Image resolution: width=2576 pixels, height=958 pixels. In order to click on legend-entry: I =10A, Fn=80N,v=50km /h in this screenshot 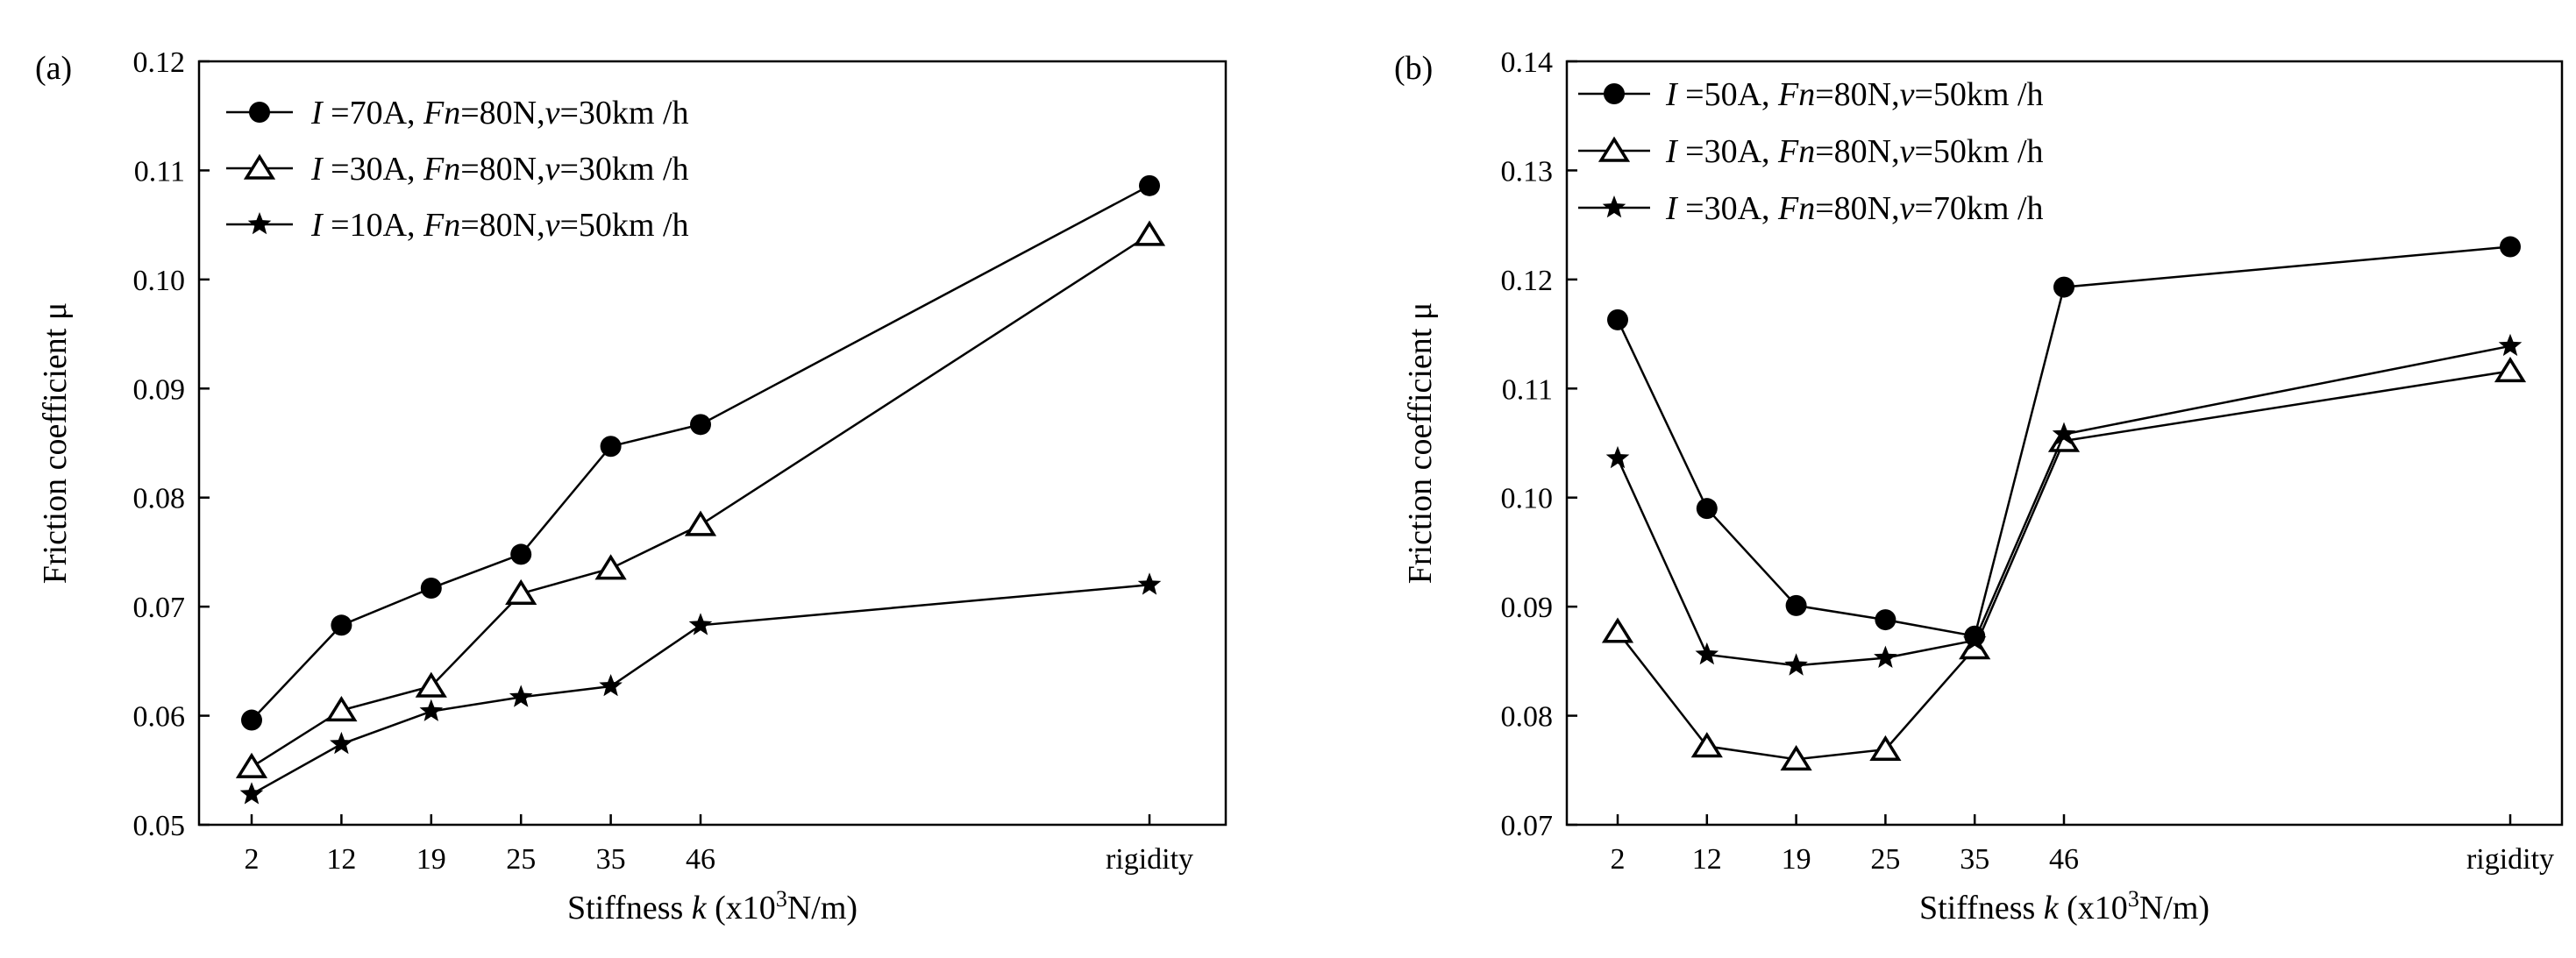, I will do `click(457, 225)`.